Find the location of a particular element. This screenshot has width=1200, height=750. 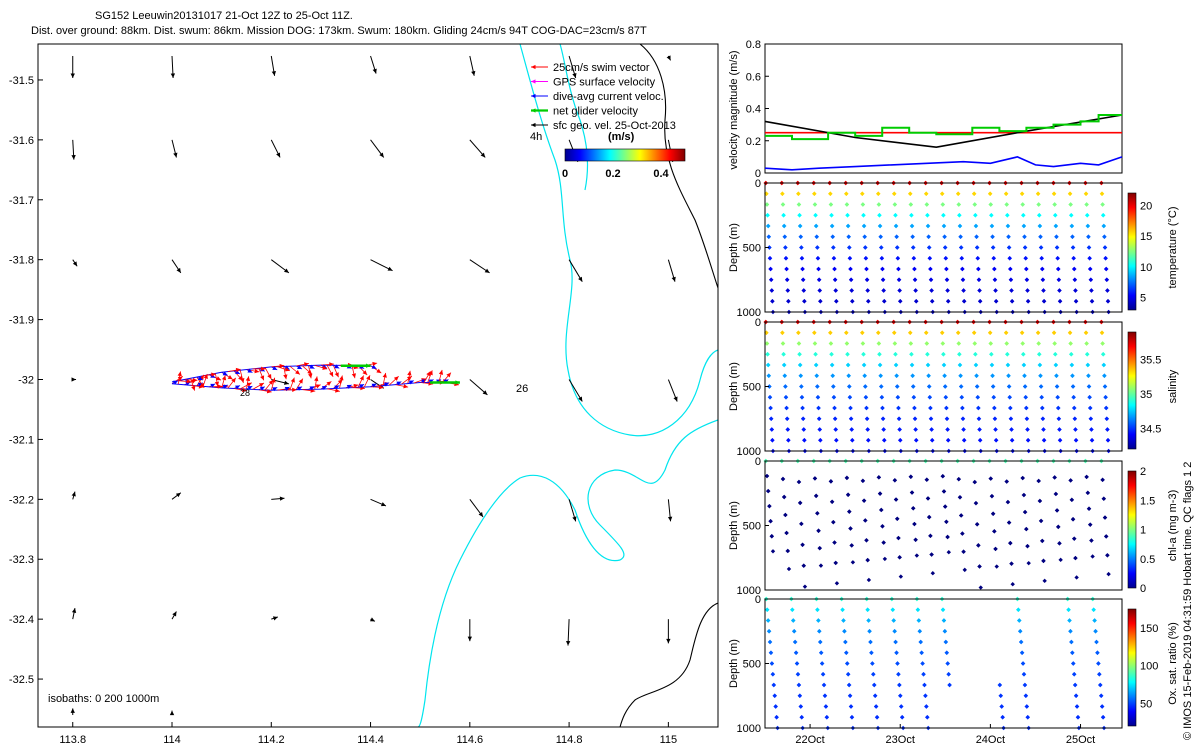

colorbar-tick-label: 15 is located at coordinates (1146, 237).